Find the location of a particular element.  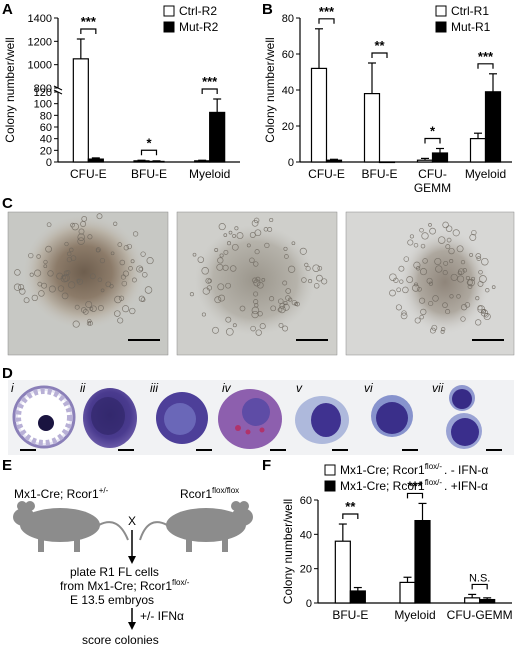

panel-letter-c: C is located at coordinates (7, 203).